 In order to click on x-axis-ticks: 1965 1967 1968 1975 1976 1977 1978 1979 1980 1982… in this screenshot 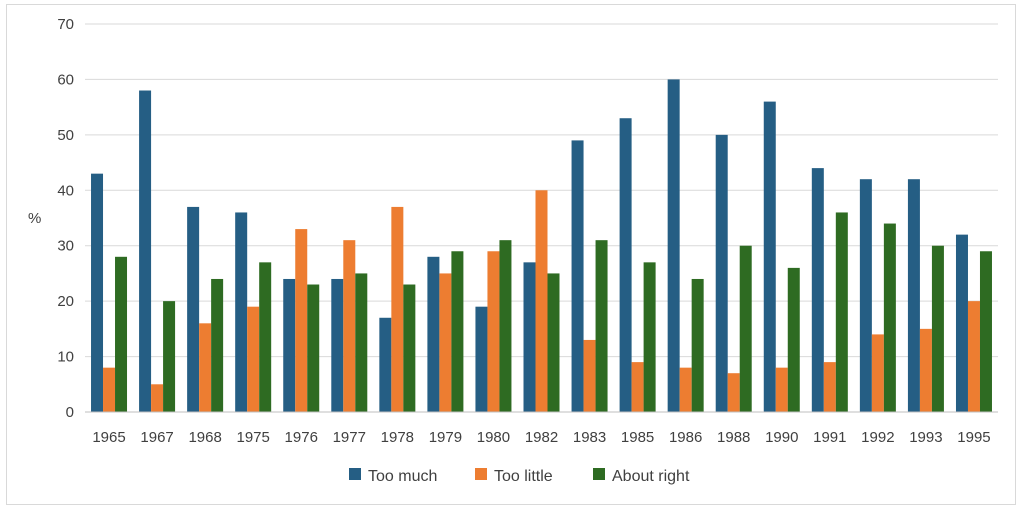, I will do `click(541, 437)`.